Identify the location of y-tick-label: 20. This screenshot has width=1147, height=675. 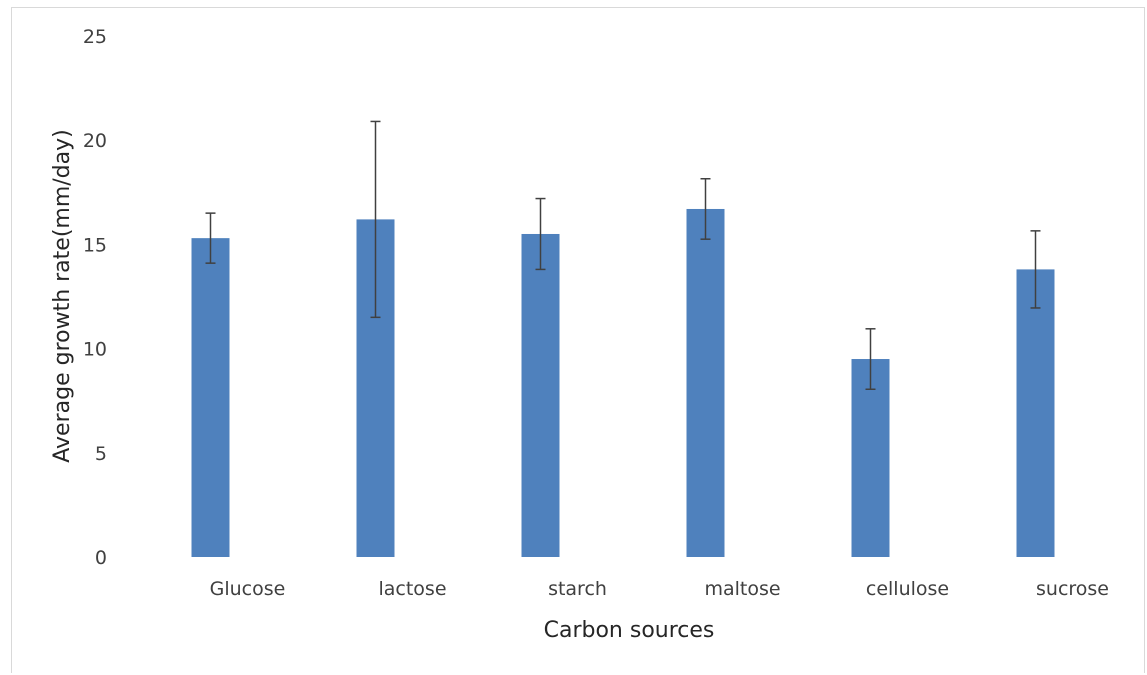
(95, 141).